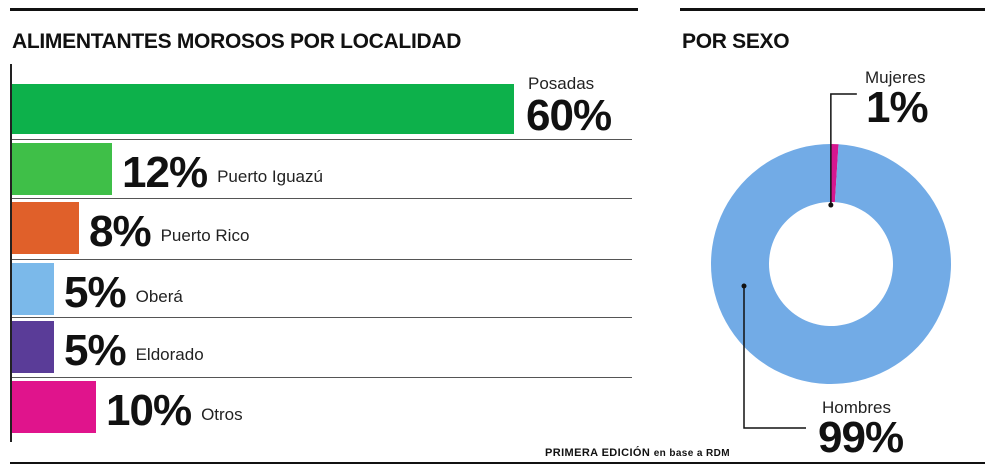  I want to click on leader-line-hombres, so click(774, 357).